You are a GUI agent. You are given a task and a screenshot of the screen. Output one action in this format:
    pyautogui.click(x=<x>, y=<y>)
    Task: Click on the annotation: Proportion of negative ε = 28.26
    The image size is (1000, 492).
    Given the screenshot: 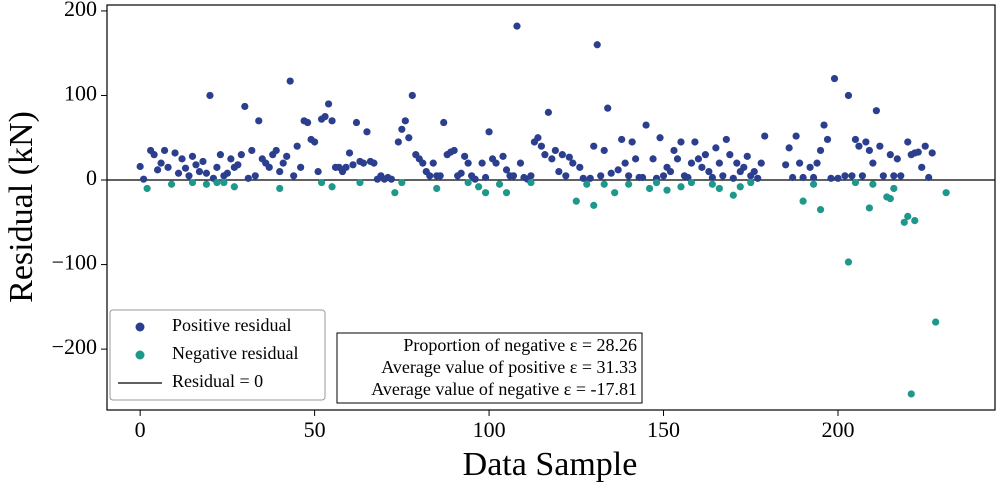 What is the action you would take?
    pyautogui.click(x=520, y=345)
    